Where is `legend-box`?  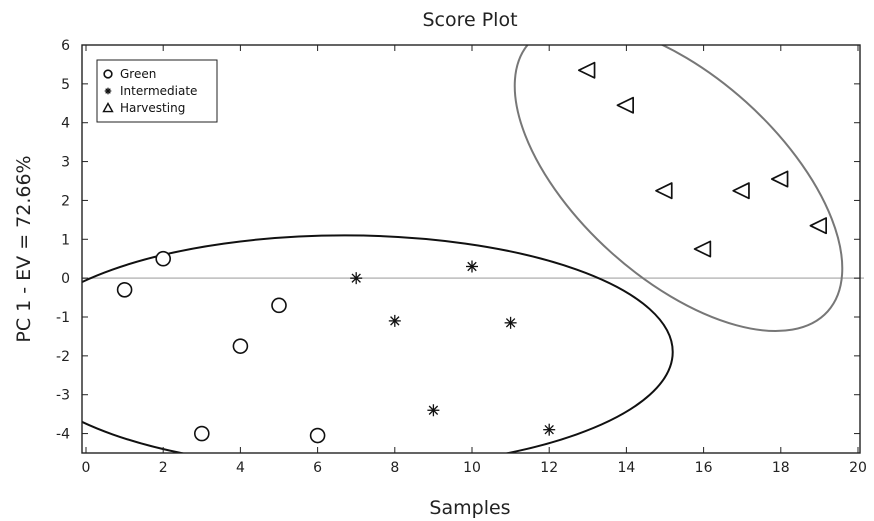
legend-box is located at coordinates (157, 91).